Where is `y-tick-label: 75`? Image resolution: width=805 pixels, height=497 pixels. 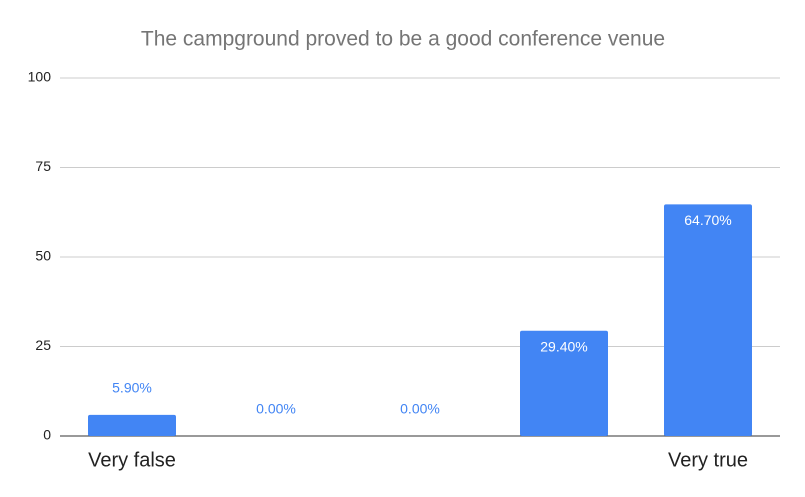
y-tick-label: 75 is located at coordinates (43, 166).